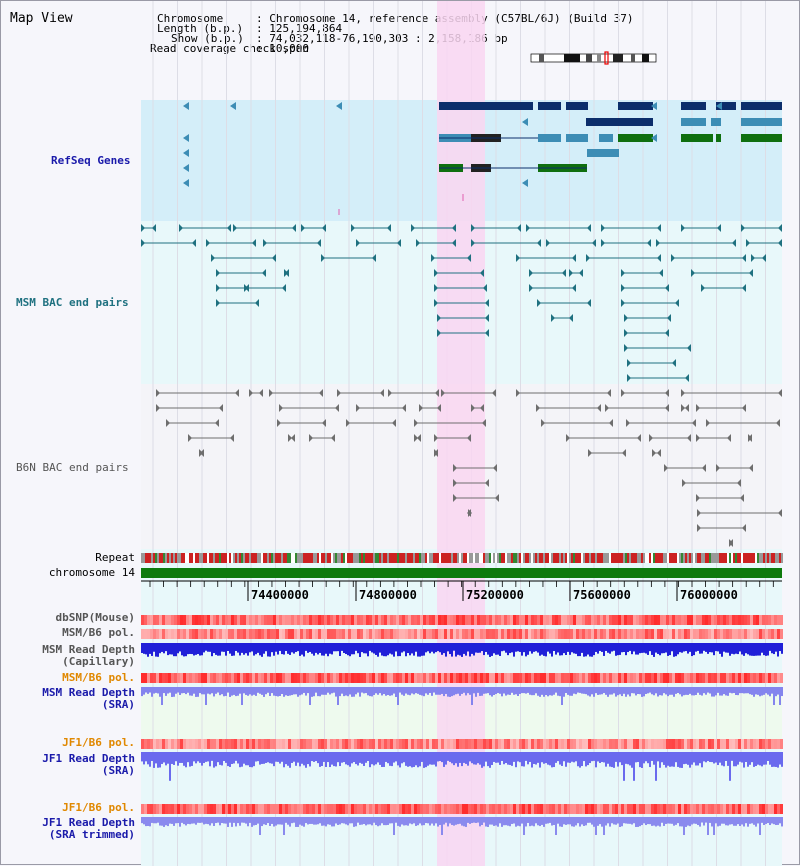 The width and height of the screenshot is (800, 866). Describe the element at coordinates (462, 696) in the screenshot. I see `msm-depth-sra` at that location.